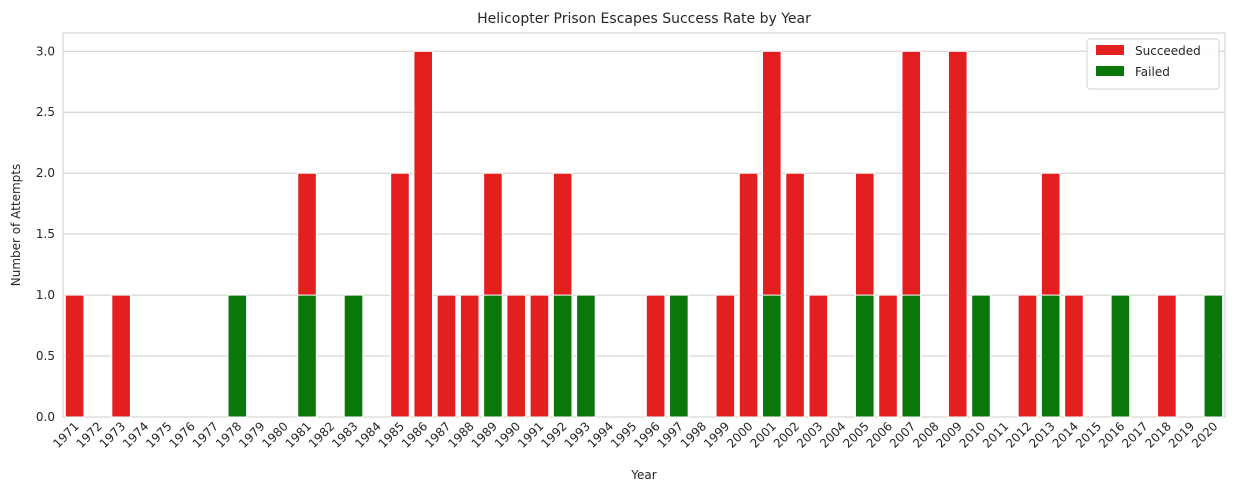 The image size is (1239, 491). I want to click on x-tick-label: 1992, so click(553, 434).